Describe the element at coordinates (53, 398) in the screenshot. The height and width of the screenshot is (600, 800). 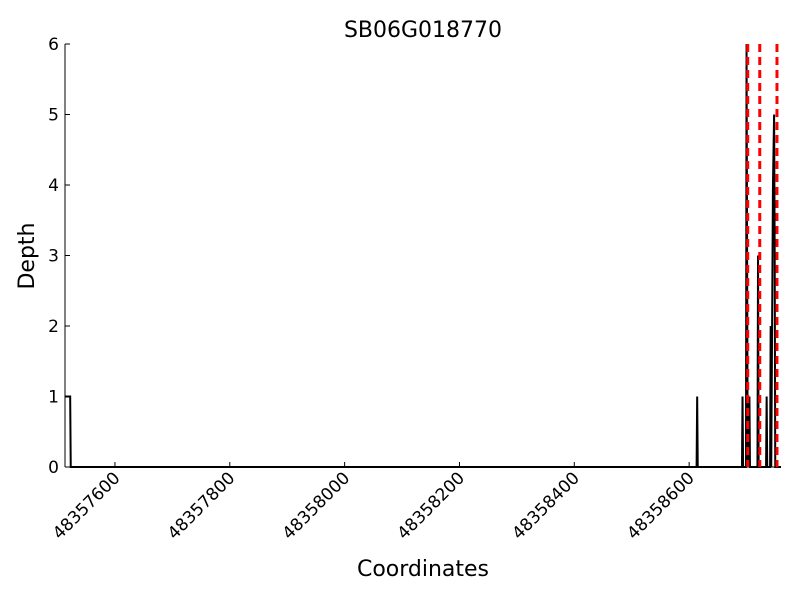
I see `y-tick-label: 1` at that location.